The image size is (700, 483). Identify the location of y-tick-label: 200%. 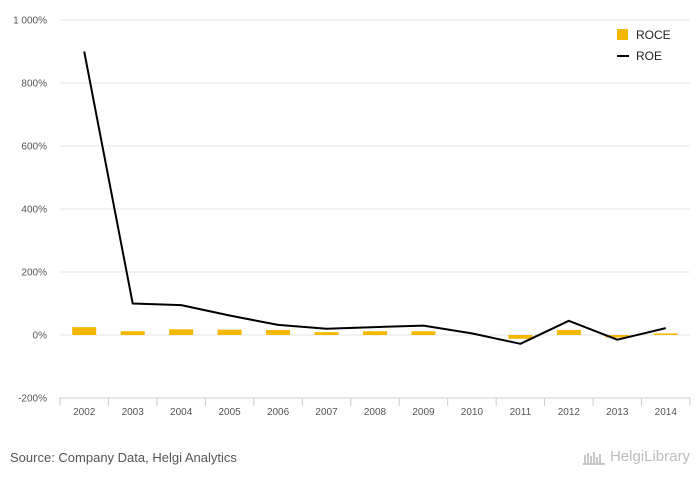
(34, 273).